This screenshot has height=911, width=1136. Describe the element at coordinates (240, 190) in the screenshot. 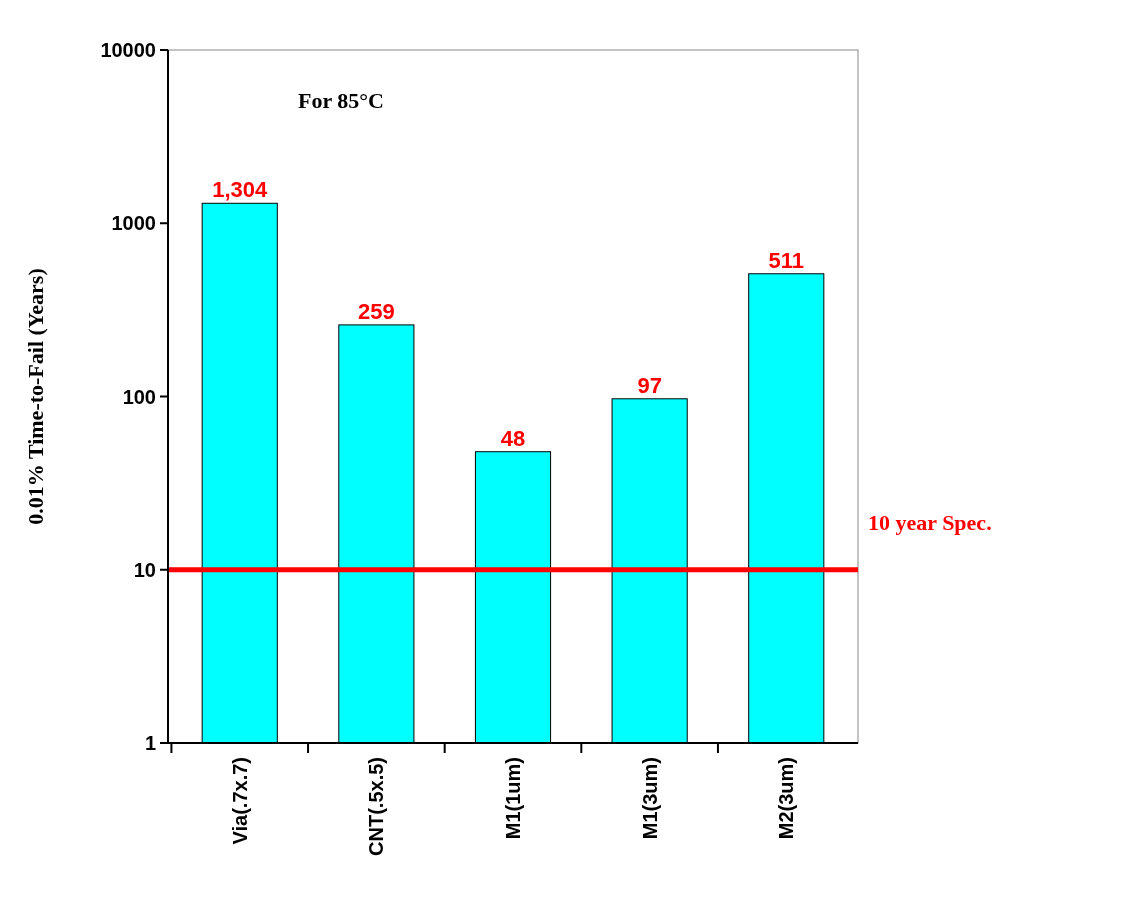

I see `data-label: 1,304` at that location.